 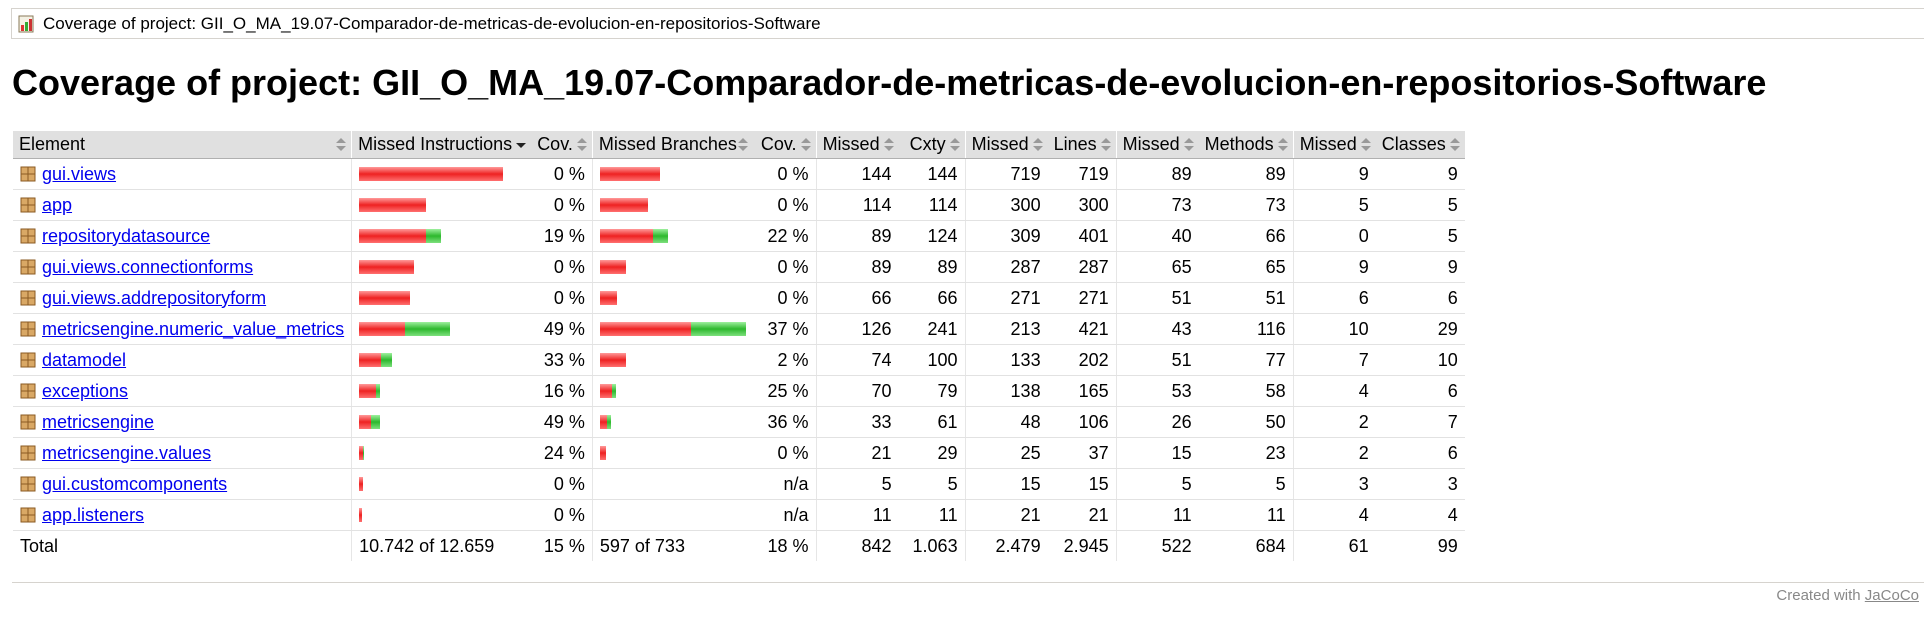 What do you see at coordinates (57, 204) in the screenshot?
I see `package-link: app` at bounding box center [57, 204].